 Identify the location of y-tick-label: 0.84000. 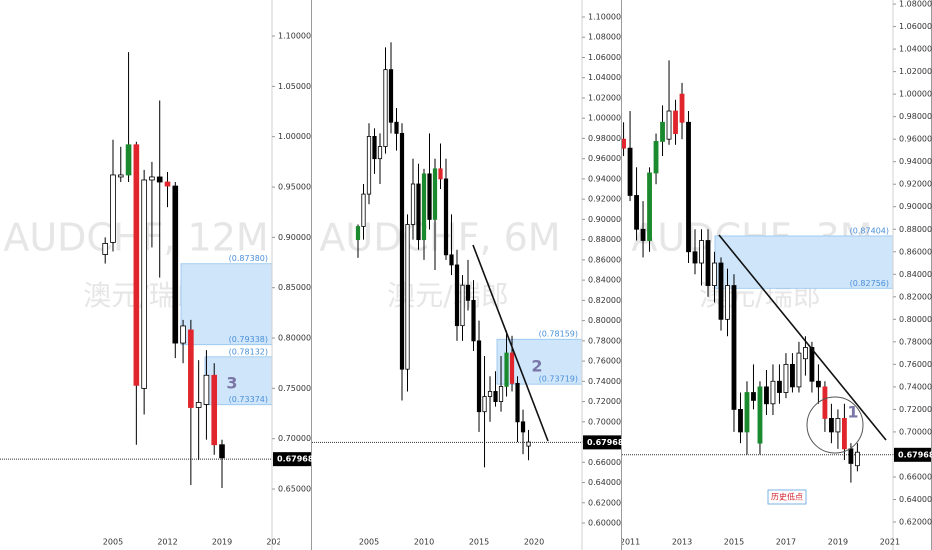
(915, 274).